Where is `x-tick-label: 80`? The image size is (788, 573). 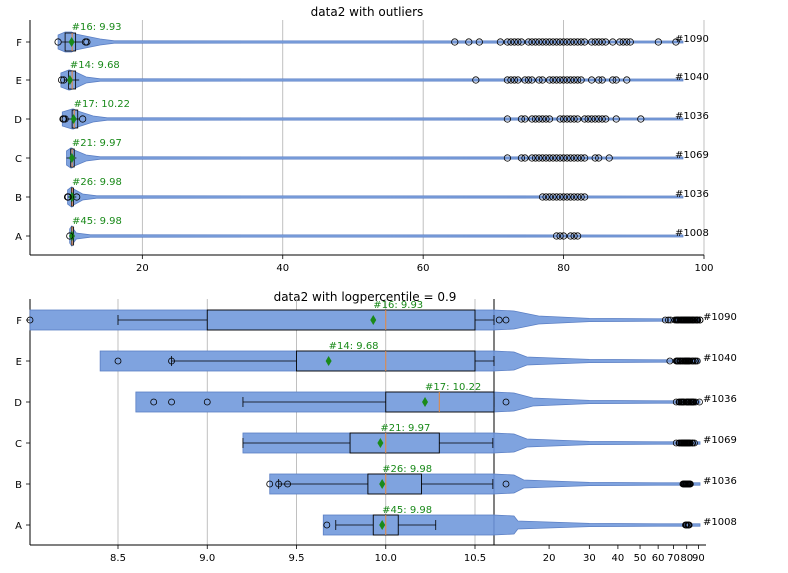
x-tick-label: 80 is located at coordinates (686, 558).